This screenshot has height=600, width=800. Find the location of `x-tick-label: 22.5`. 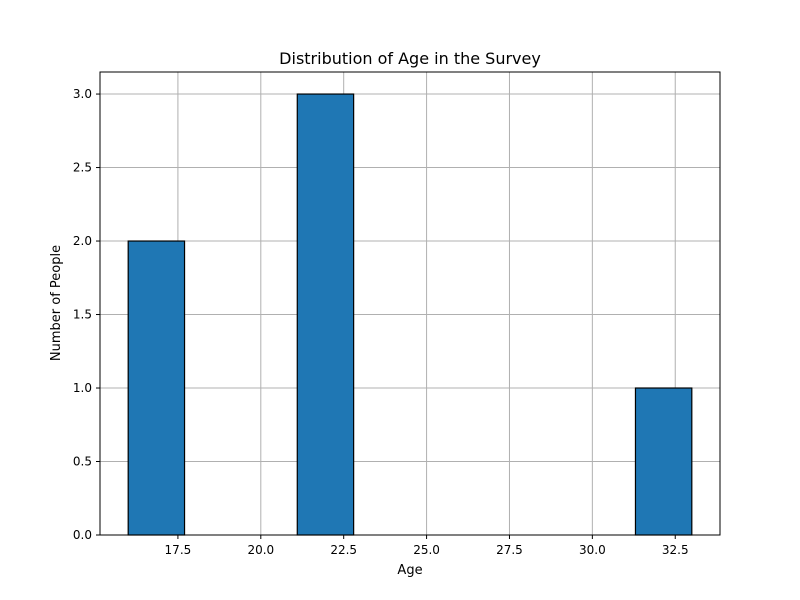

x-tick-label: 22.5 is located at coordinates (343, 550).